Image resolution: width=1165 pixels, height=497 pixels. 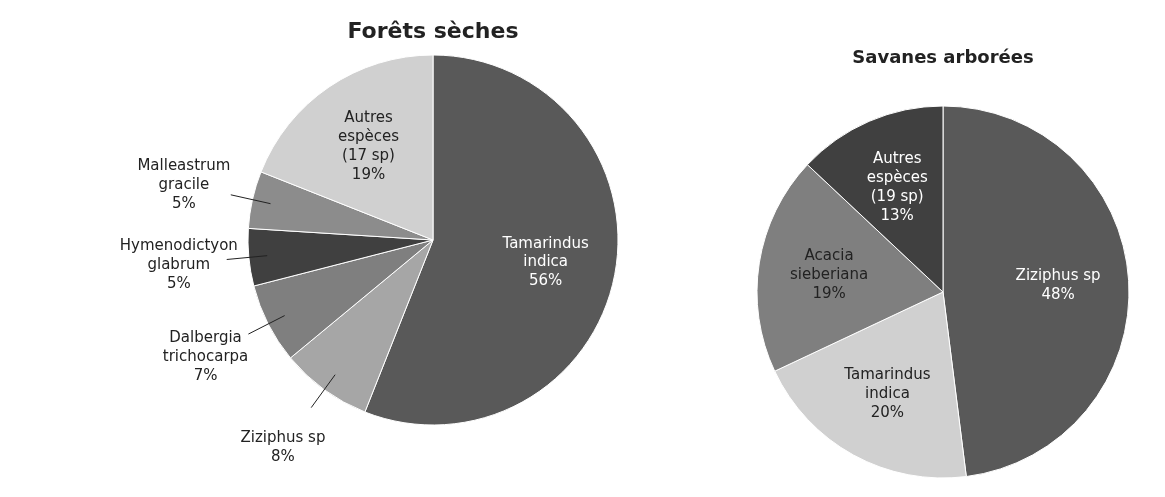 I want to click on data-label: 48%, so click(x=1058, y=294).